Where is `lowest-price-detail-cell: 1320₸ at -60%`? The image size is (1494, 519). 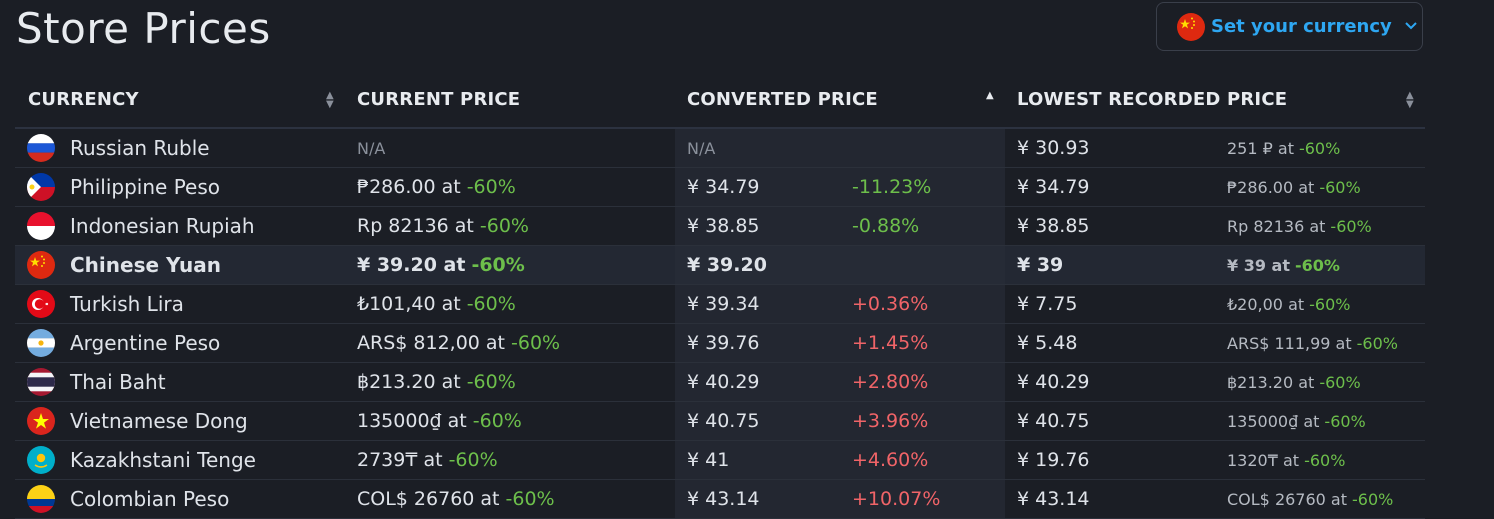
lowest-price-detail-cell: 1320₸ at -60% is located at coordinates (1286, 460).